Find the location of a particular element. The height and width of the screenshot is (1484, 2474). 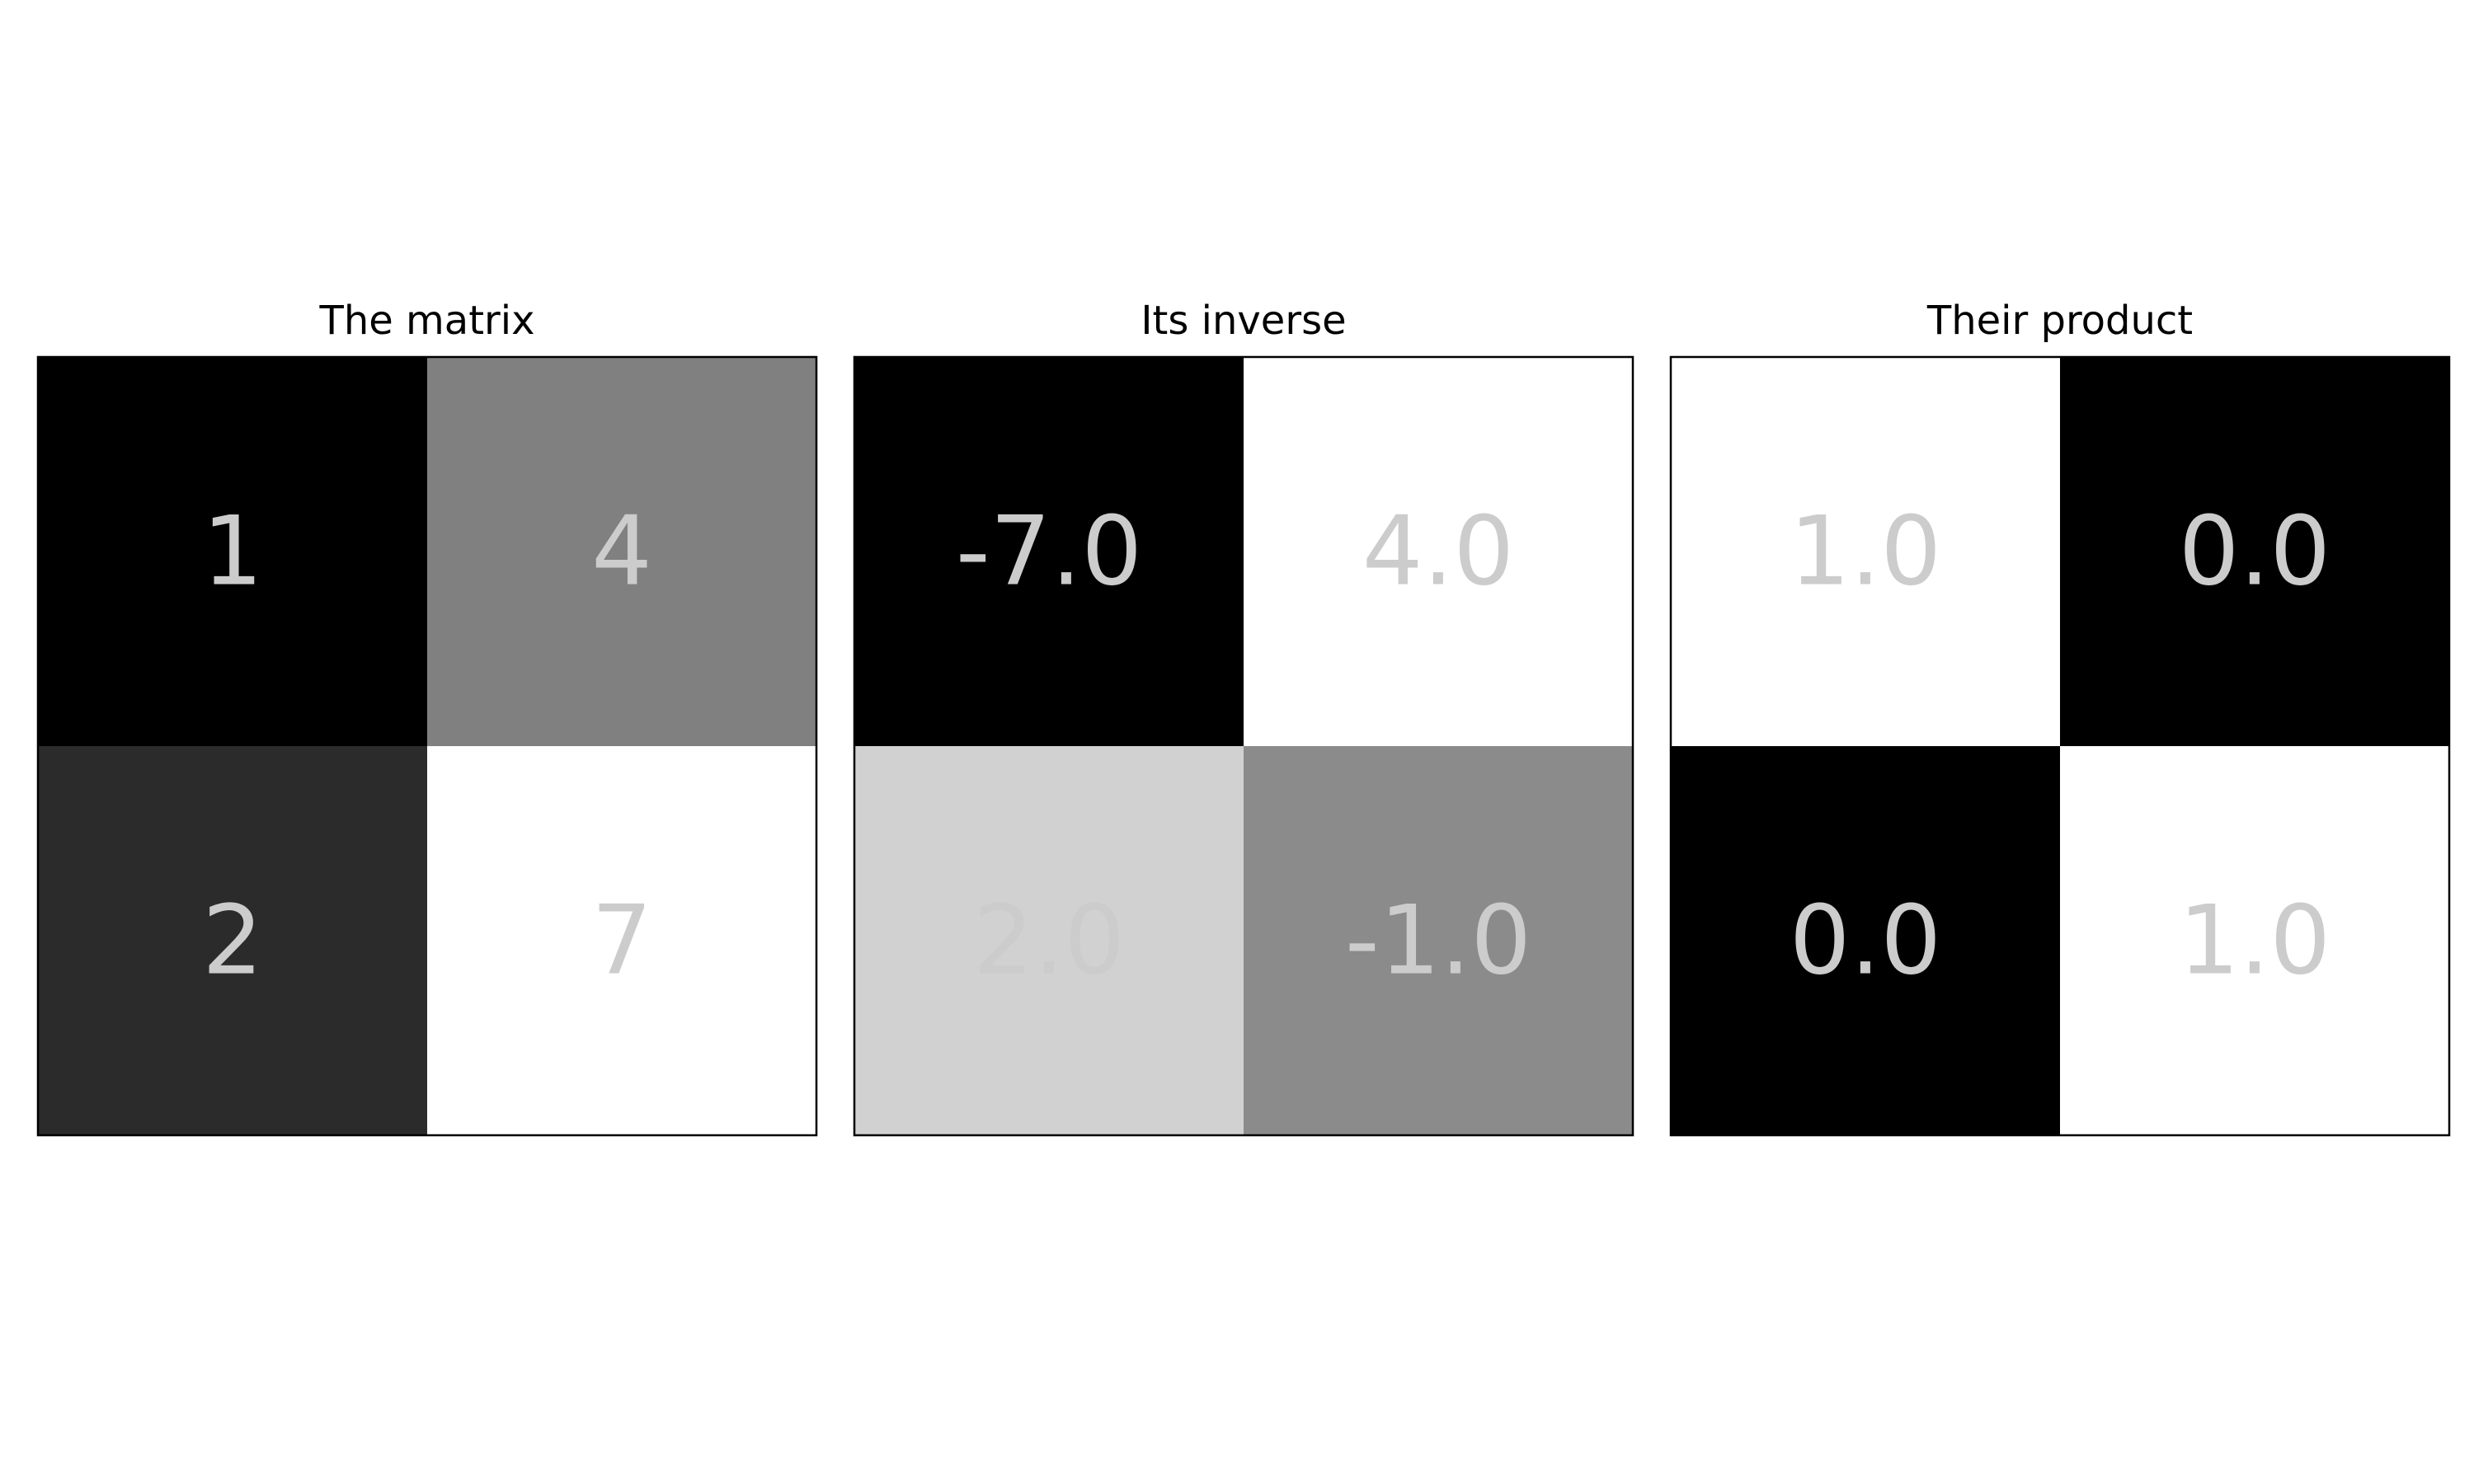

cell-value-label: 4 is located at coordinates (621, 552).